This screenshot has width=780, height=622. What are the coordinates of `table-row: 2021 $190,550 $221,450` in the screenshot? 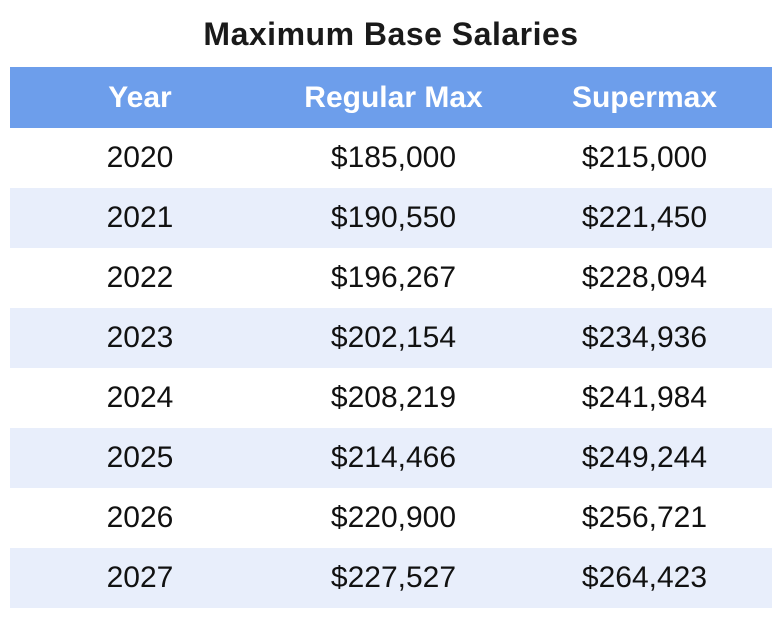 It's located at (391, 218).